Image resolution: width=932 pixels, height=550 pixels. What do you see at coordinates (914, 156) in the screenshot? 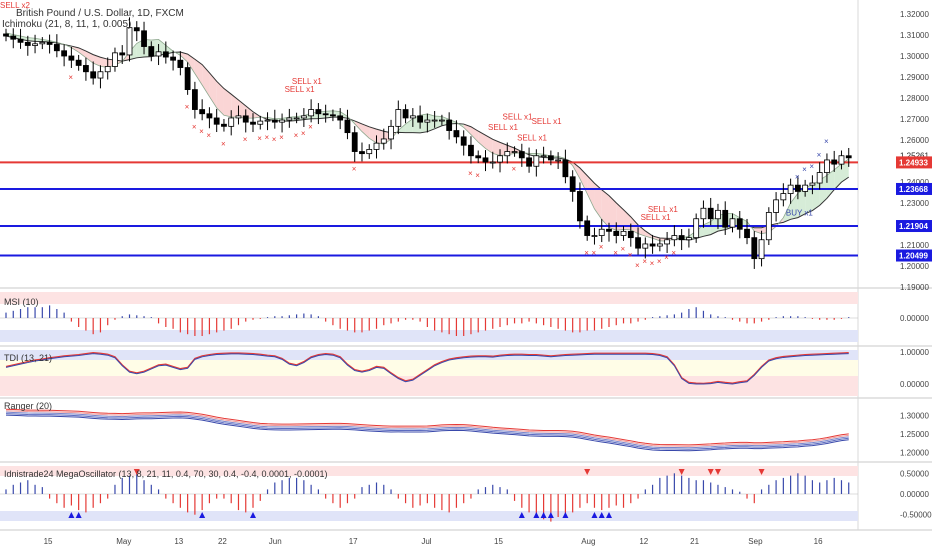
I see `price-tag: 1.25261` at bounding box center [914, 156].